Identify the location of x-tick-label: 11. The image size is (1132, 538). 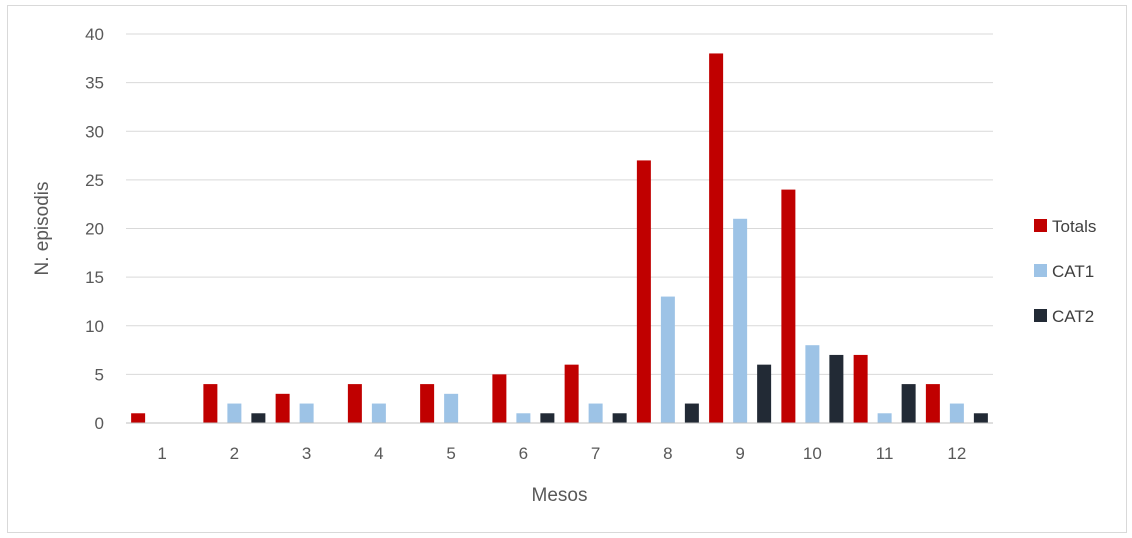
(885, 453).